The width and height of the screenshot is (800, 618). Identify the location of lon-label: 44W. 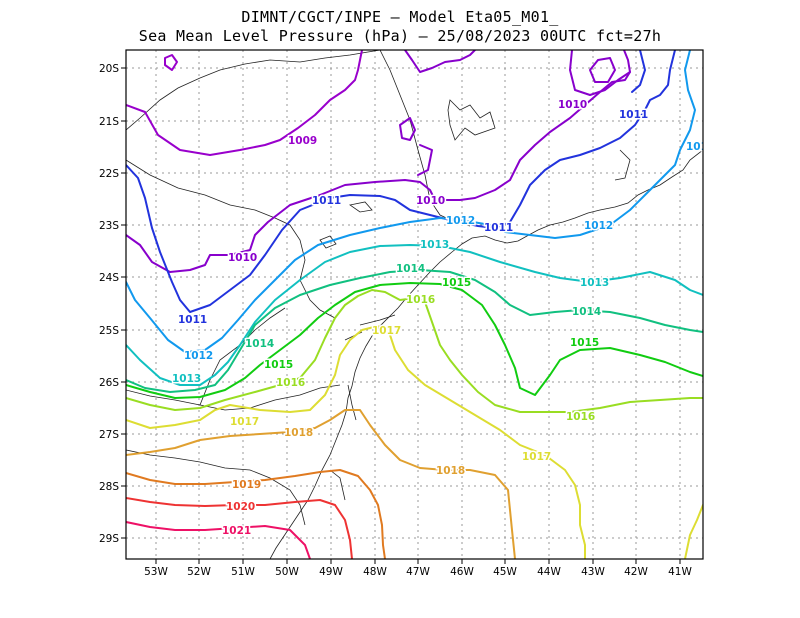
(549, 572).